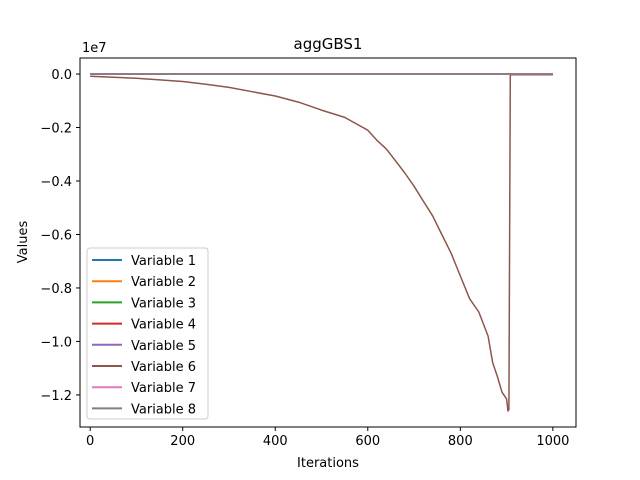 The height and width of the screenshot is (480, 640). What do you see at coordinates (275, 441) in the screenshot?
I see `x-tick-label: 400` at bounding box center [275, 441].